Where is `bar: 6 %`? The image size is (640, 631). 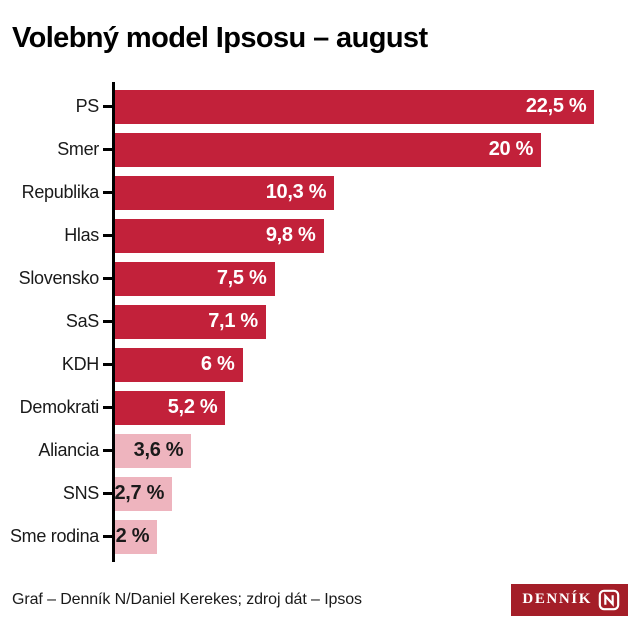 bar: 6 % is located at coordinates (178, 364).